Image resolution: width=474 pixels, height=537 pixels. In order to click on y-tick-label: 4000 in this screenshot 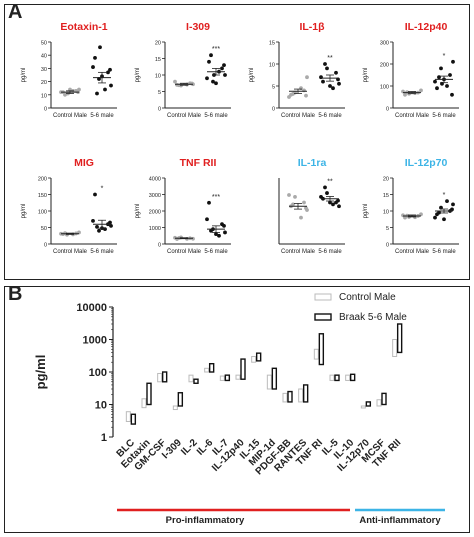, I will do `click(155, 180)`.